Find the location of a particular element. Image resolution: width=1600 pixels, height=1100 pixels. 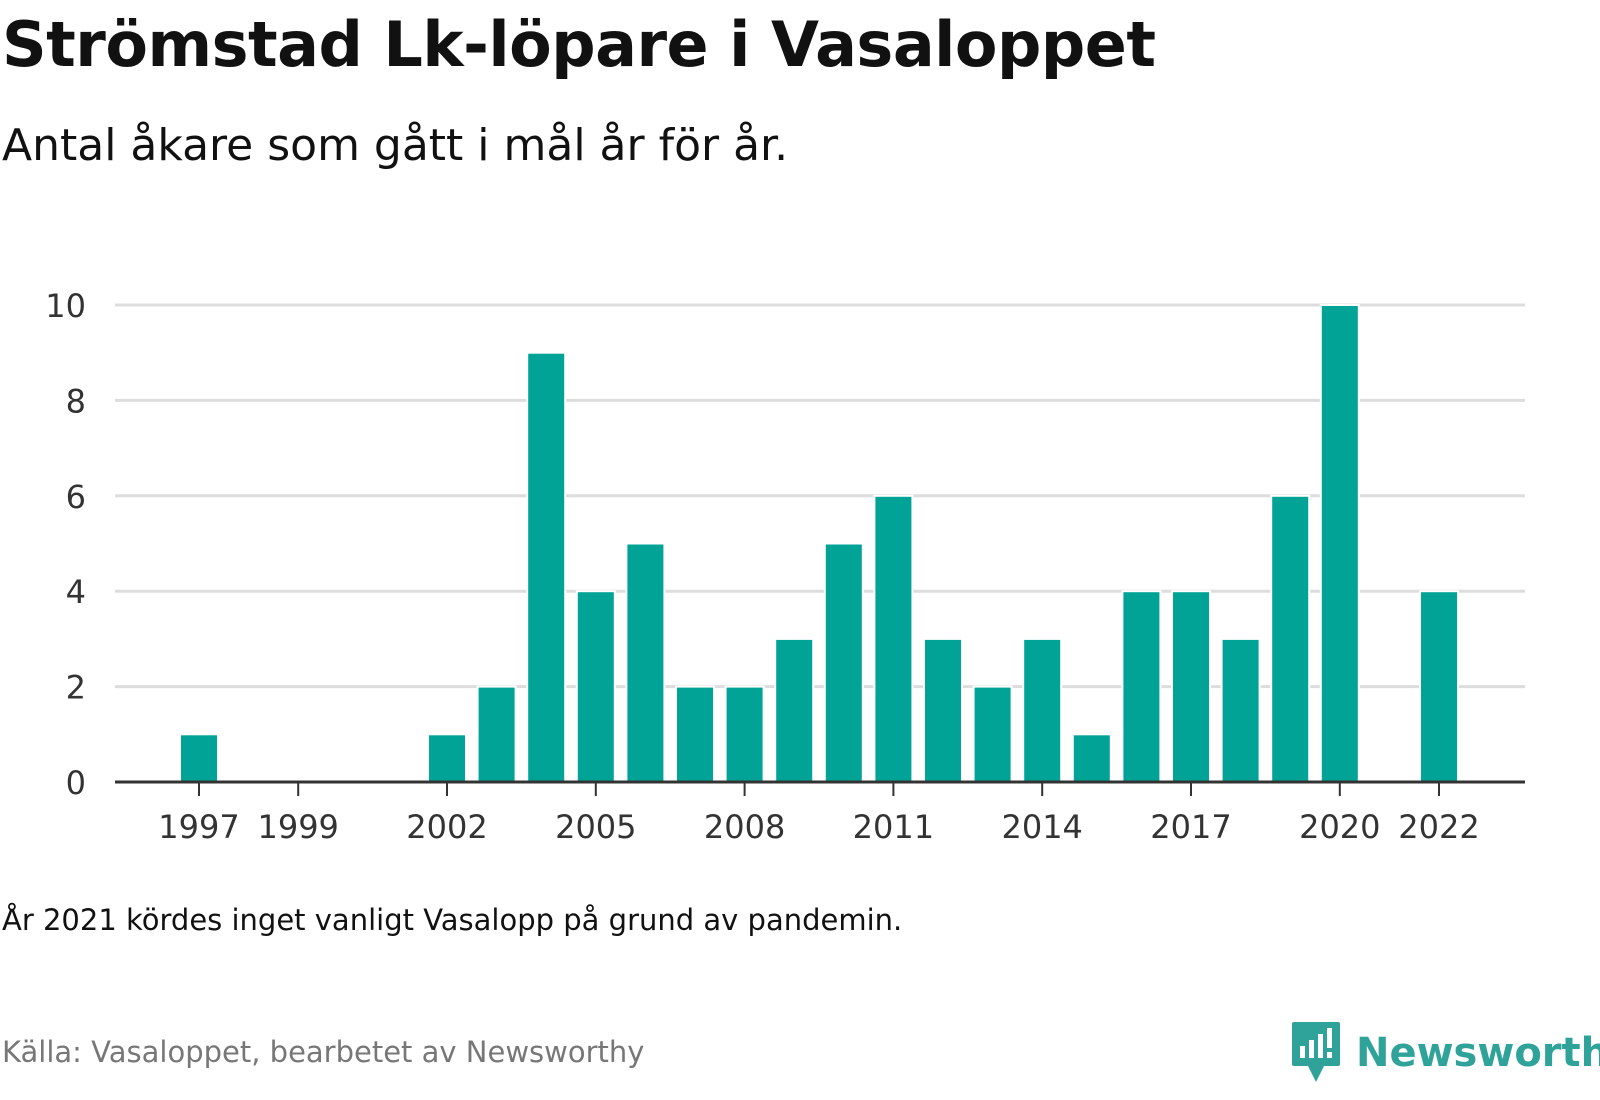

brand-name: Newsworthy is located at coordinates (1478, 1053).